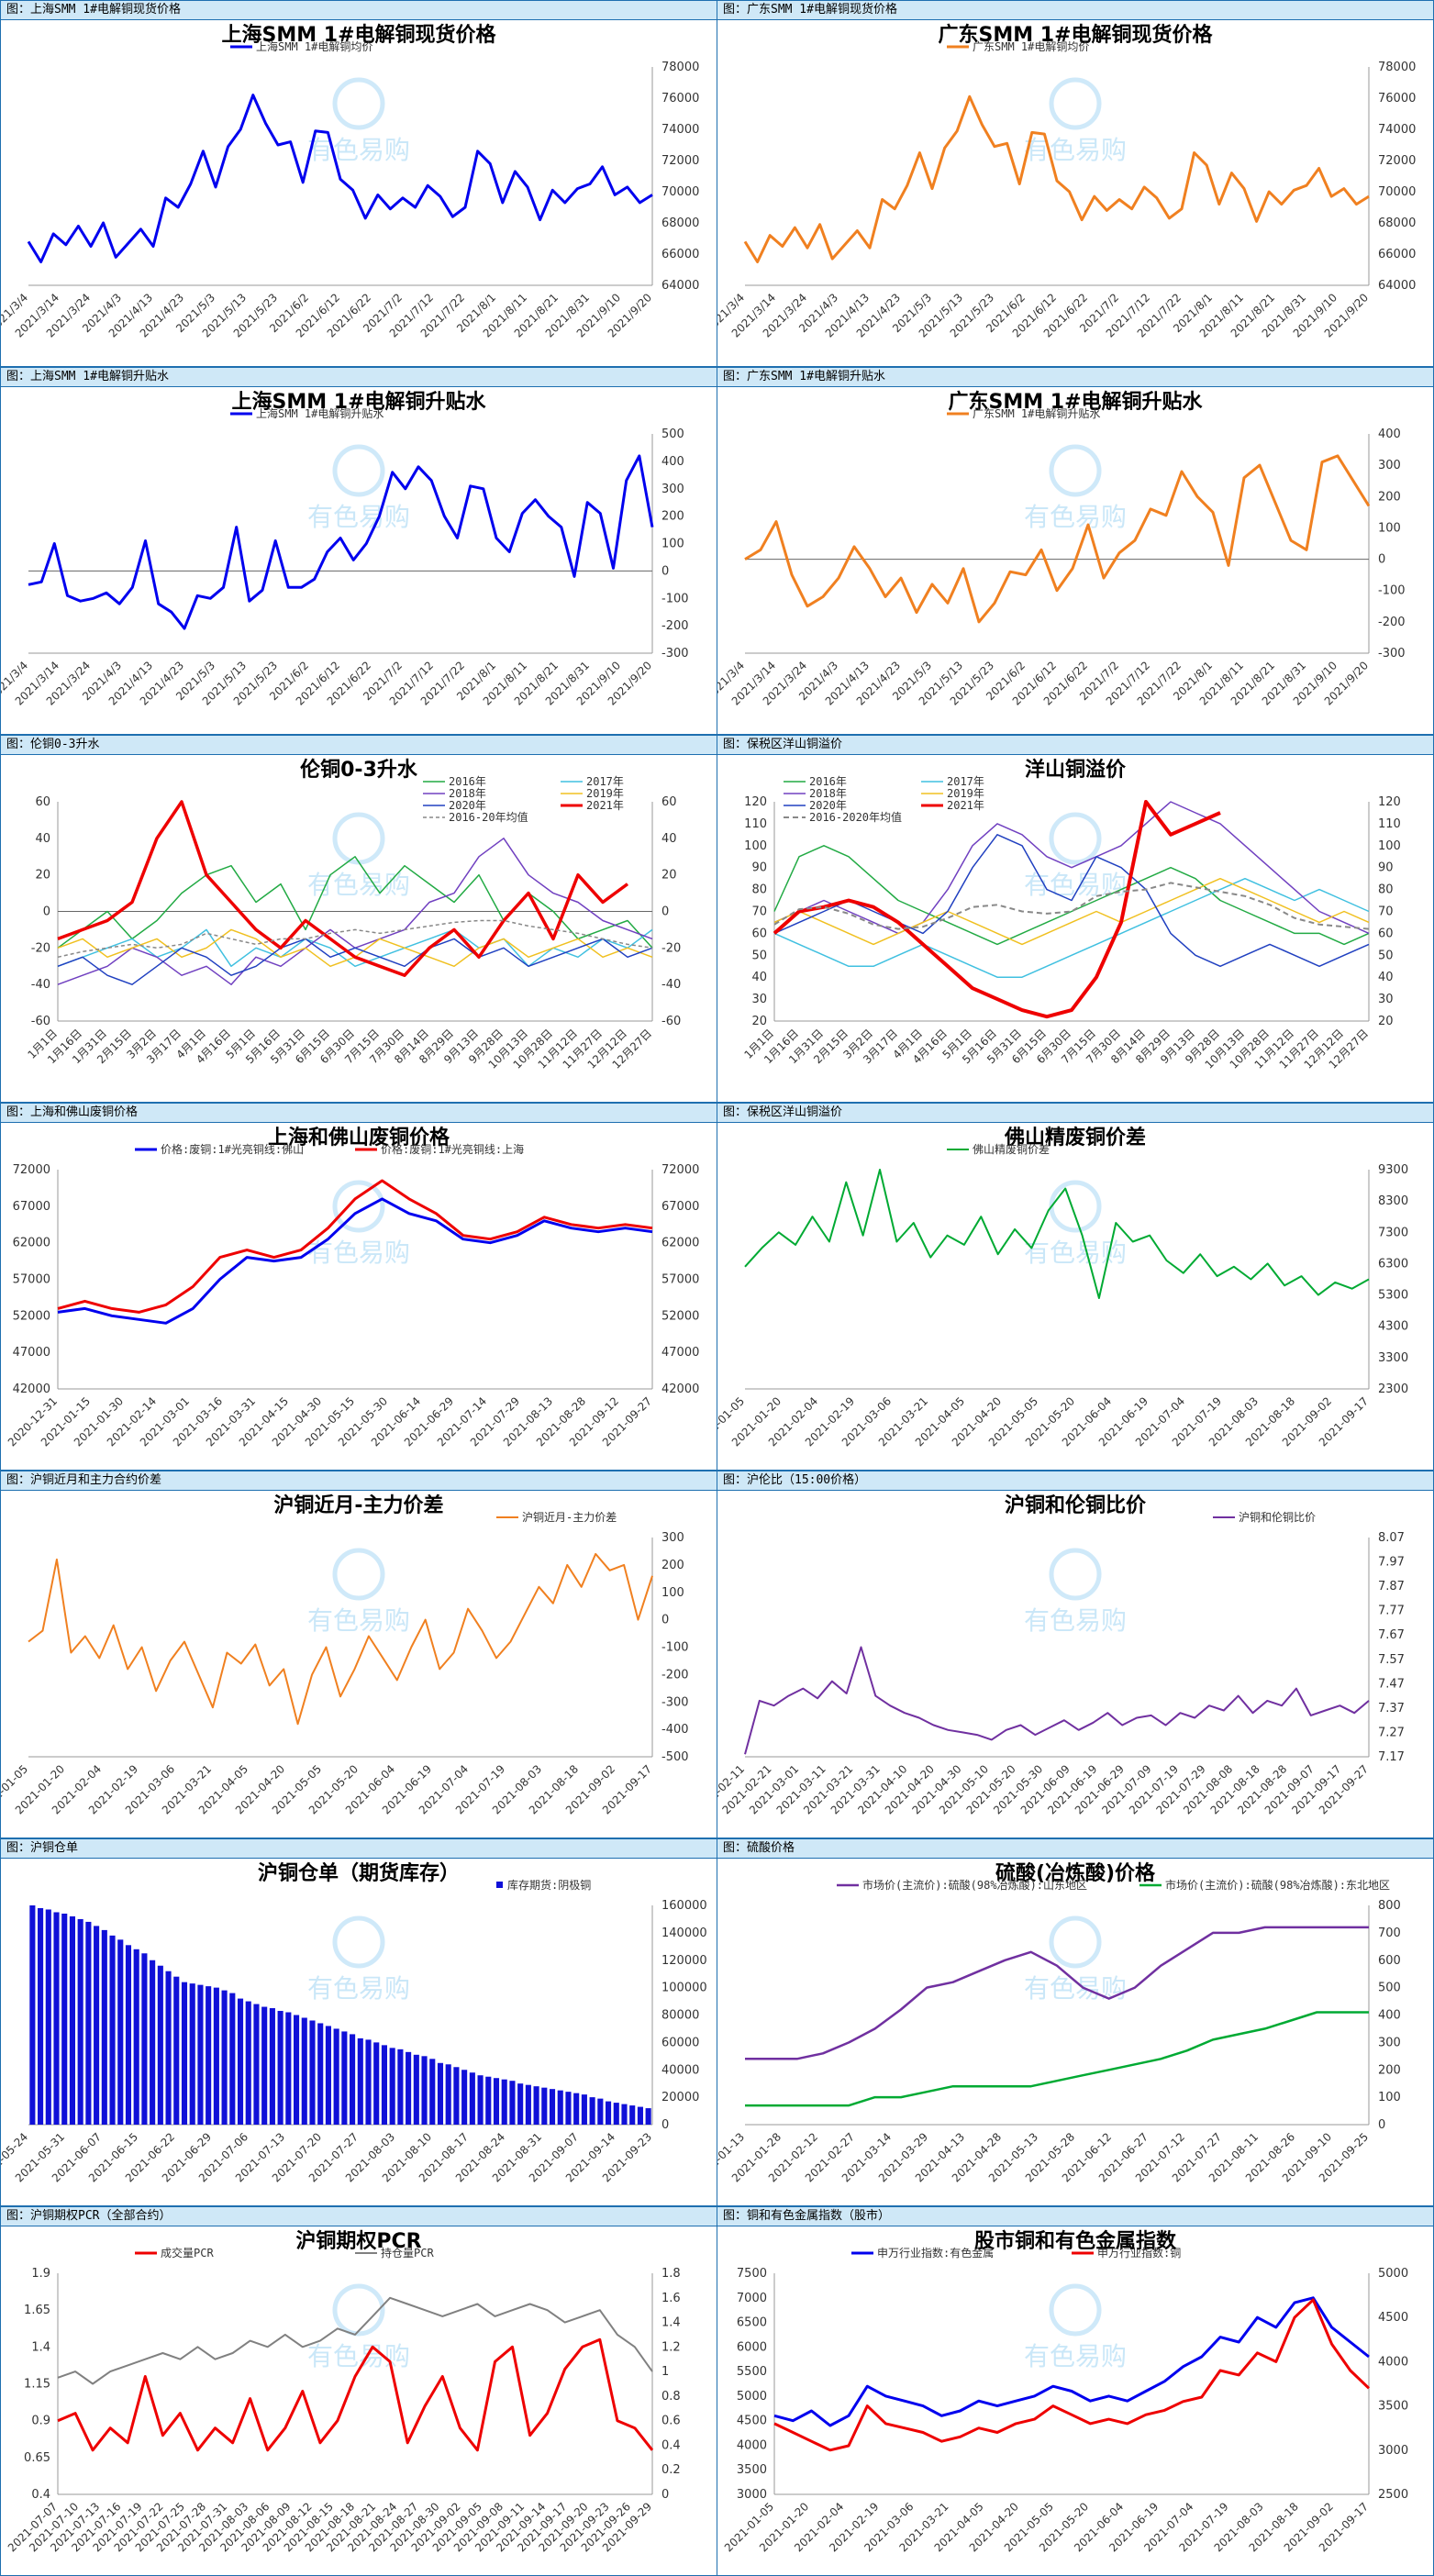 This screenshot has height=2576, width=1434. What do you see at coordinates (31, 1207) in the screenshot?
I see `y-tick-label: 67000` at bounding box center [31, 1207].